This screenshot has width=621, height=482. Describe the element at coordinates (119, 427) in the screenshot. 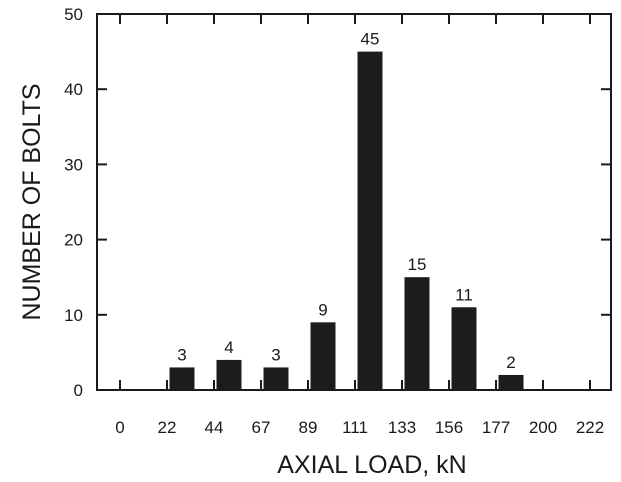

I see `x-tick-label: 0` at that location.